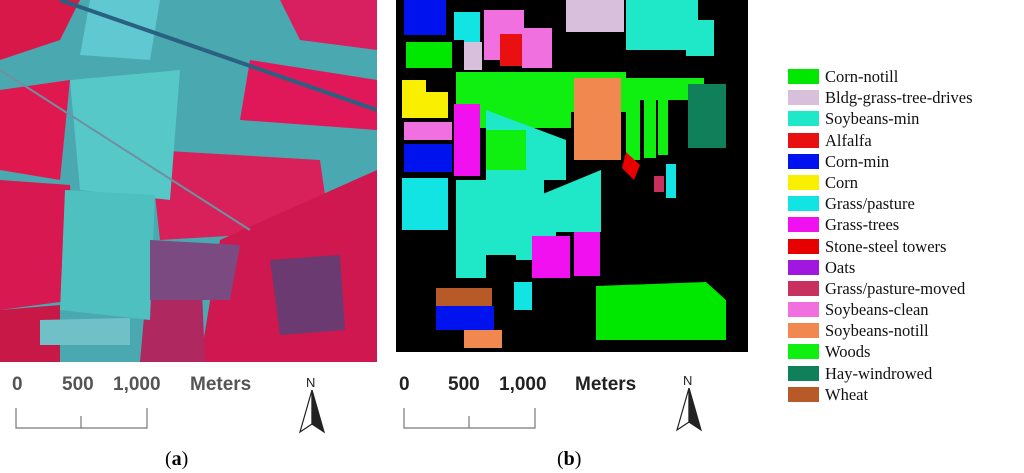 This screenshot has width=1024, height=473. Describe the element at coordinates (900, 182) in the screenshot. I see `legend-item: Corn` at that location.